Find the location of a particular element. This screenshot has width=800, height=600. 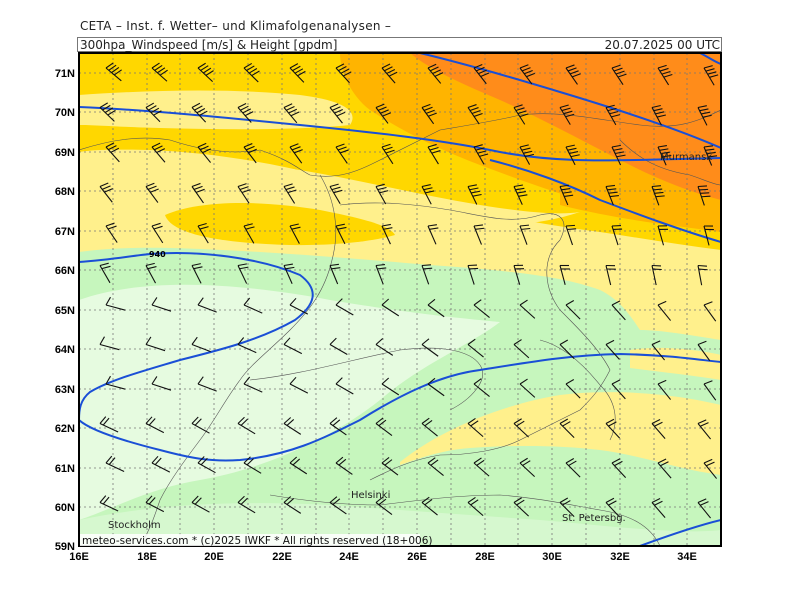

lon-label: 28E is located at coordinates (485, 557).